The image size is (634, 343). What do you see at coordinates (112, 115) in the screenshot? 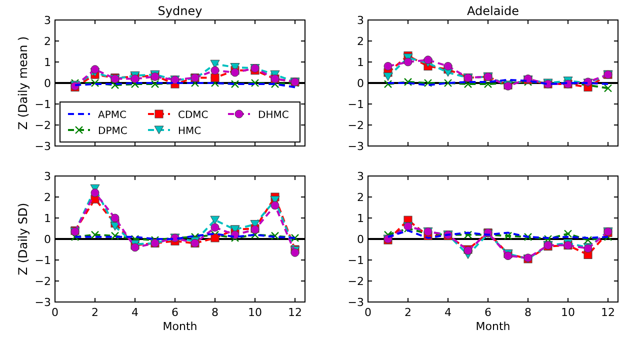
I see `legend-label: APMC` at bounding box center [112, 115].